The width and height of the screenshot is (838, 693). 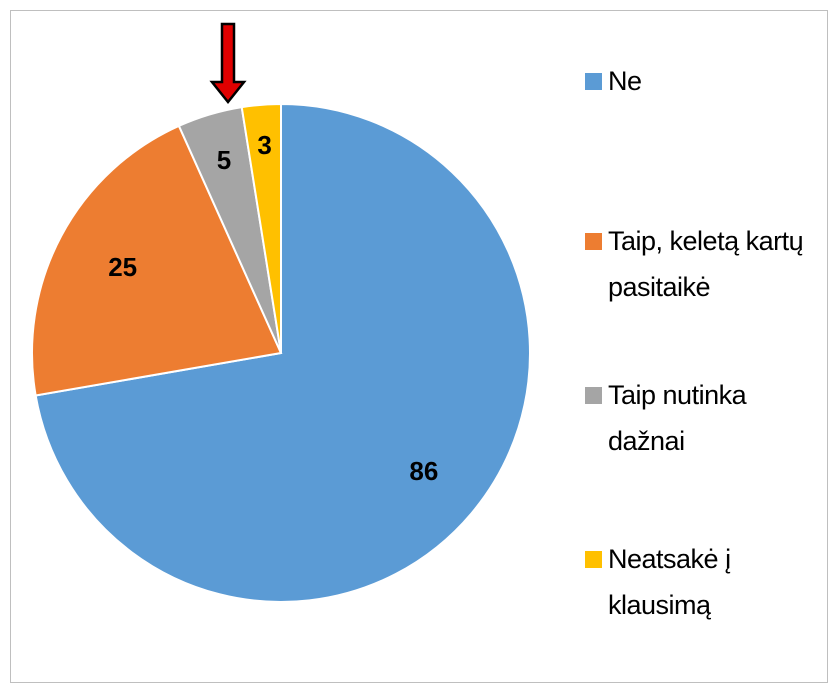 What do you see at coordinates (677, 418) in the screenshot?
I see `legend-label: Taip nutinka dažnai` at bounding box center [677, 418].